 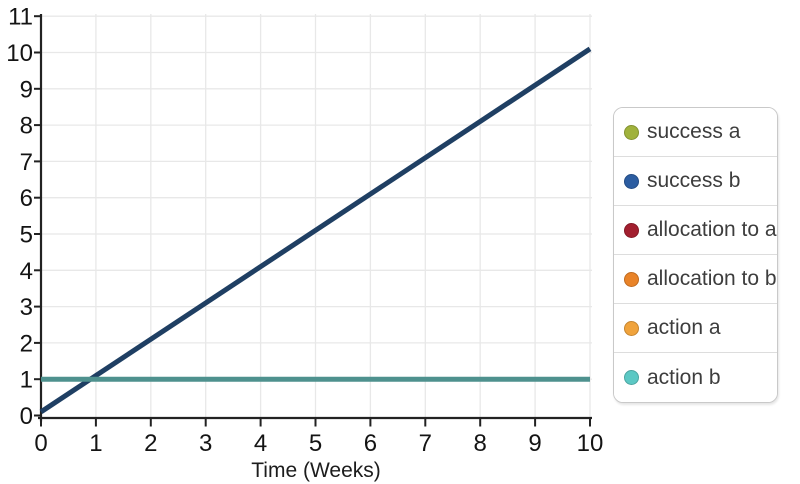 I want to click on legend-item-allocation-to-b: allocation to b, so click(x=695, y=279).